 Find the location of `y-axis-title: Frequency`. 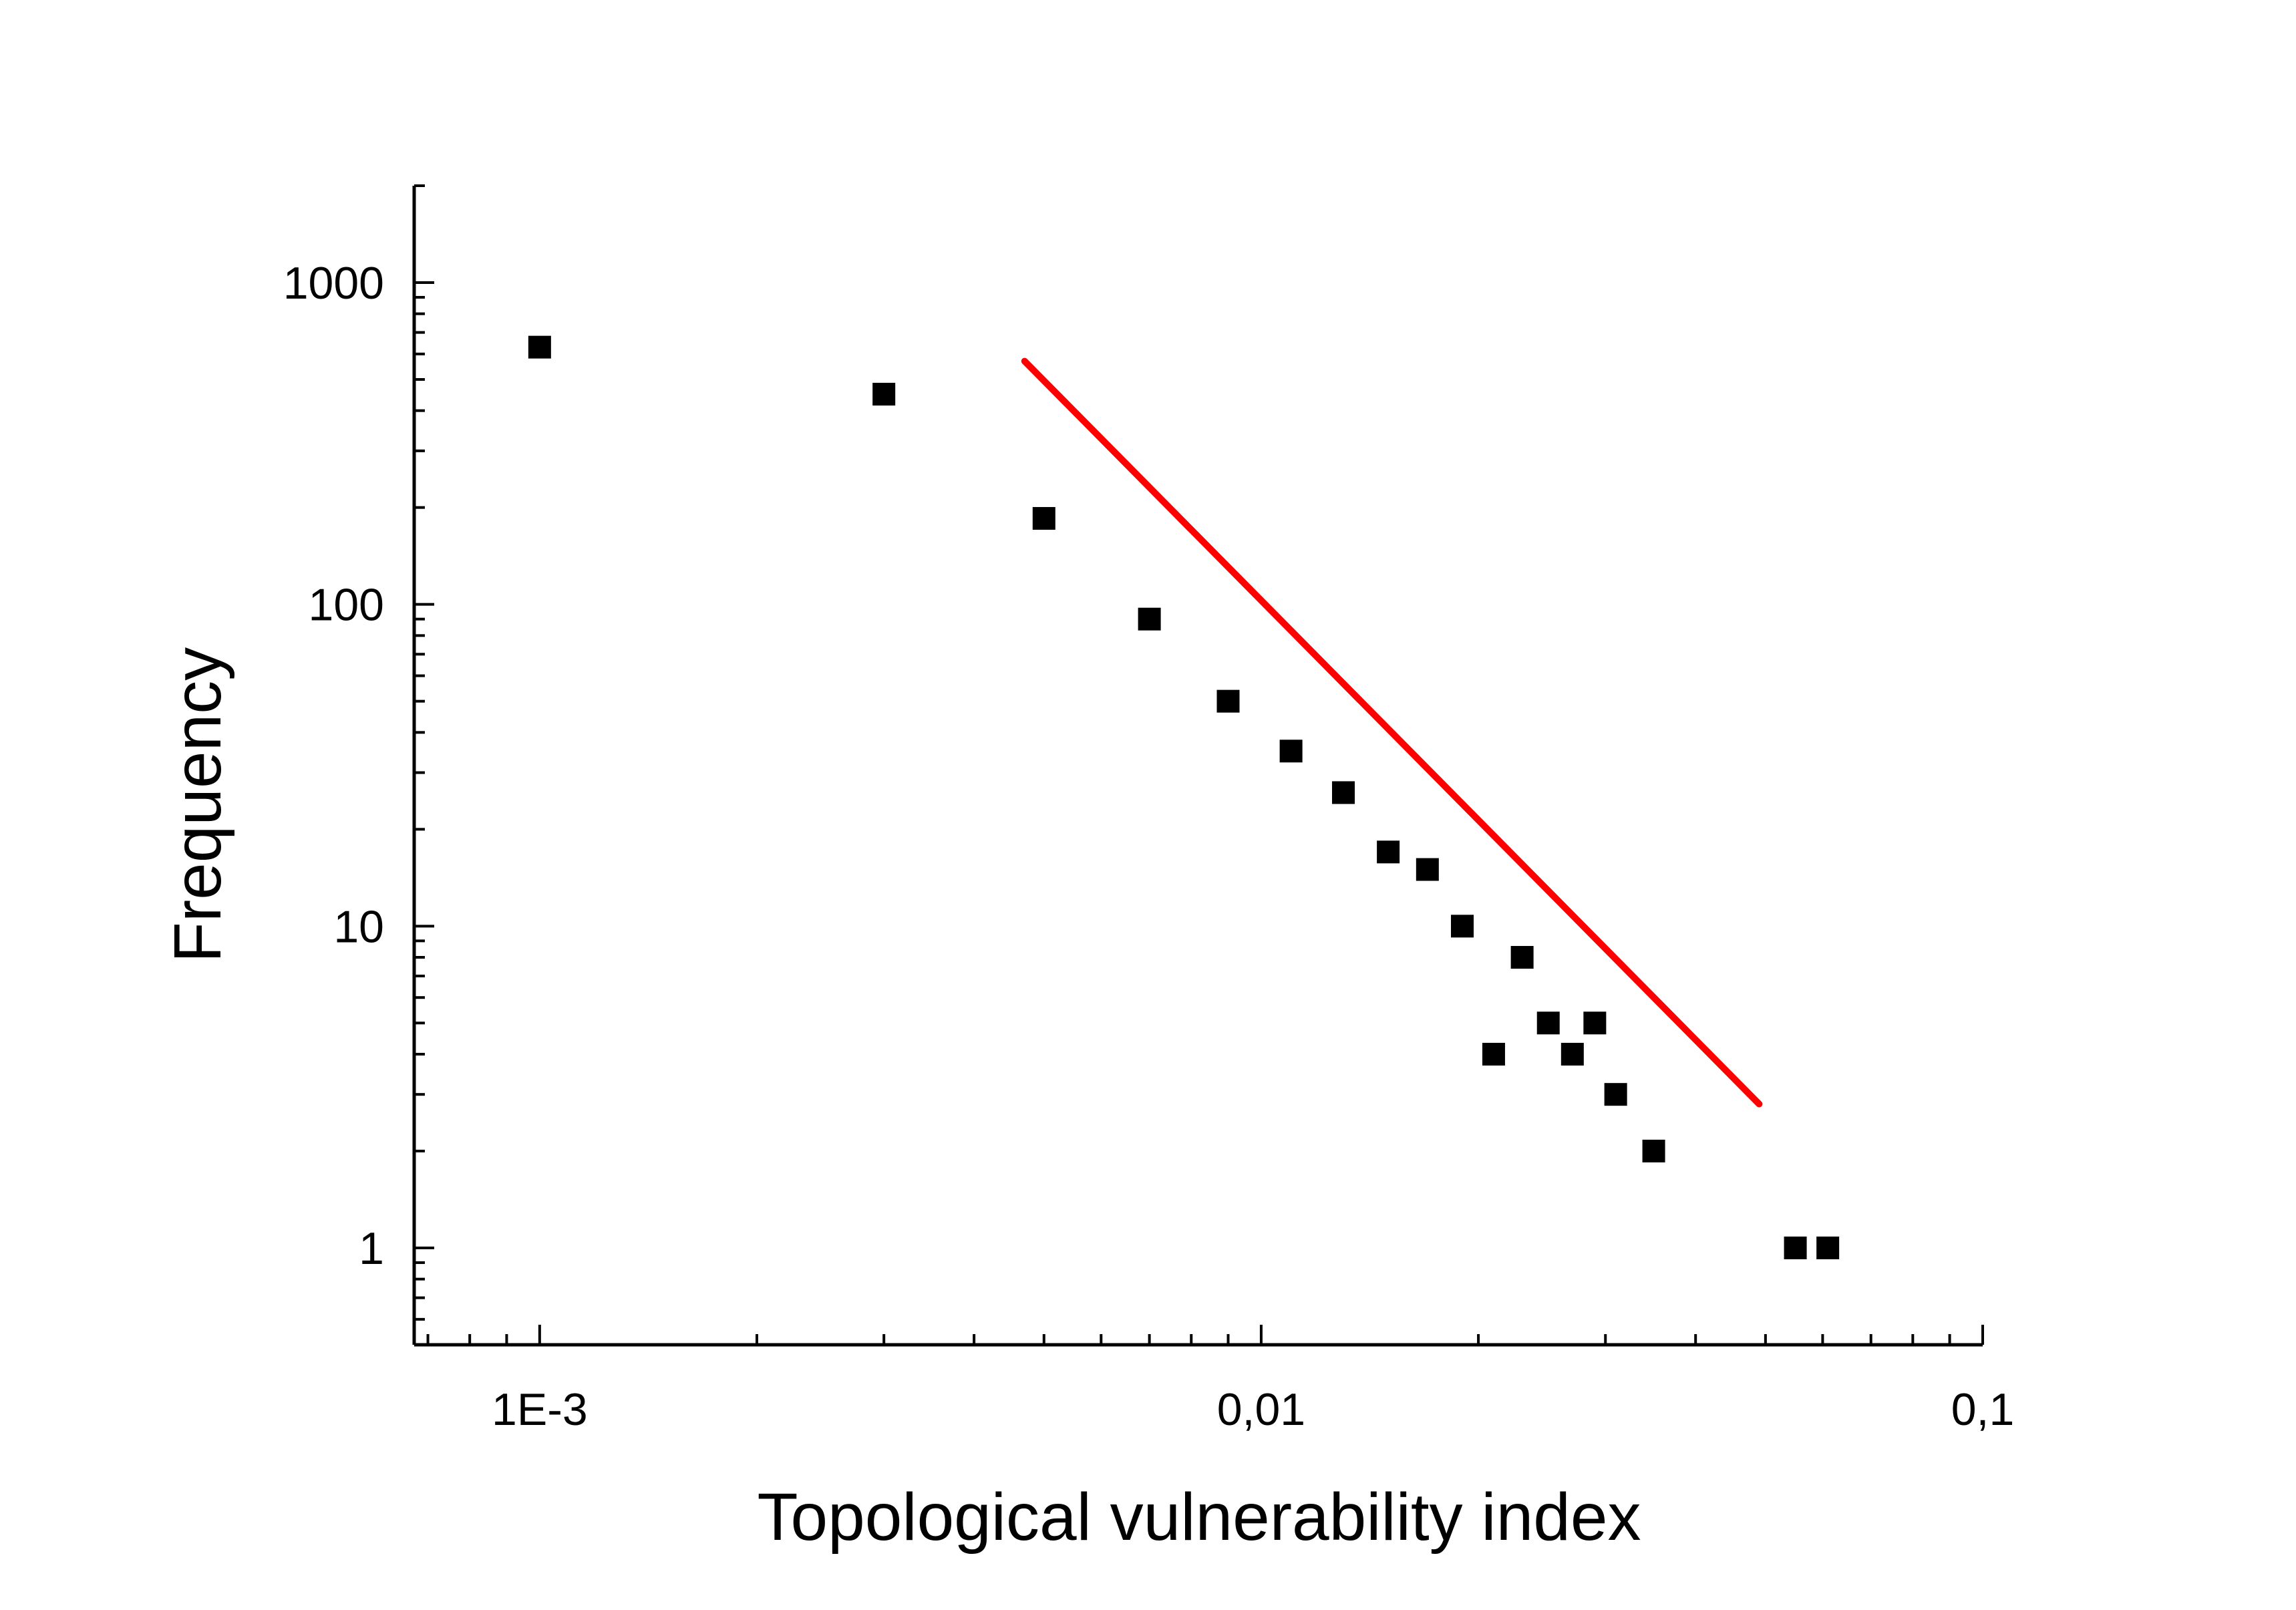

y-axis-title: Frequency is located at coordinates (197, 805).